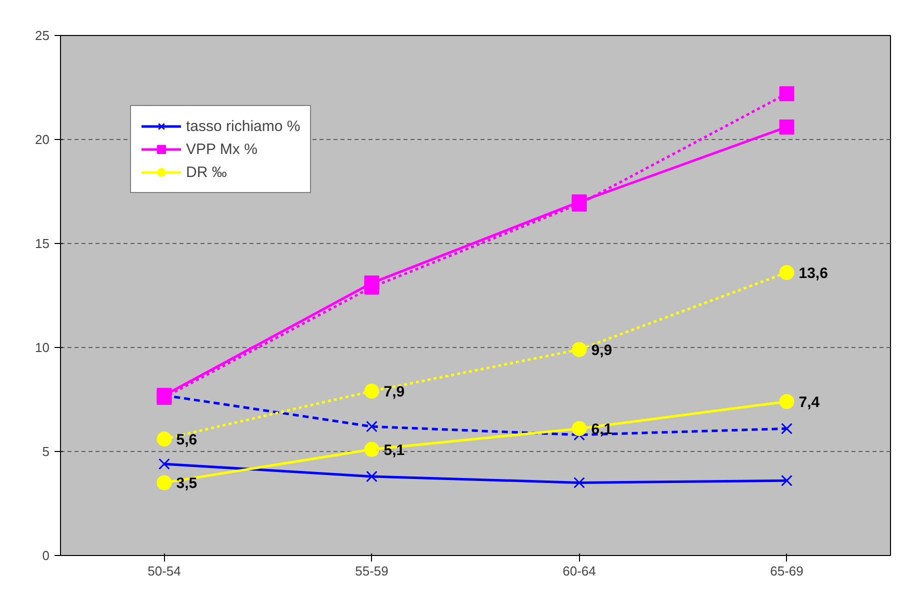  Describe the element at coordinates (42, 35) in the screenshot. I see `y-tick-label: 25` at that location.